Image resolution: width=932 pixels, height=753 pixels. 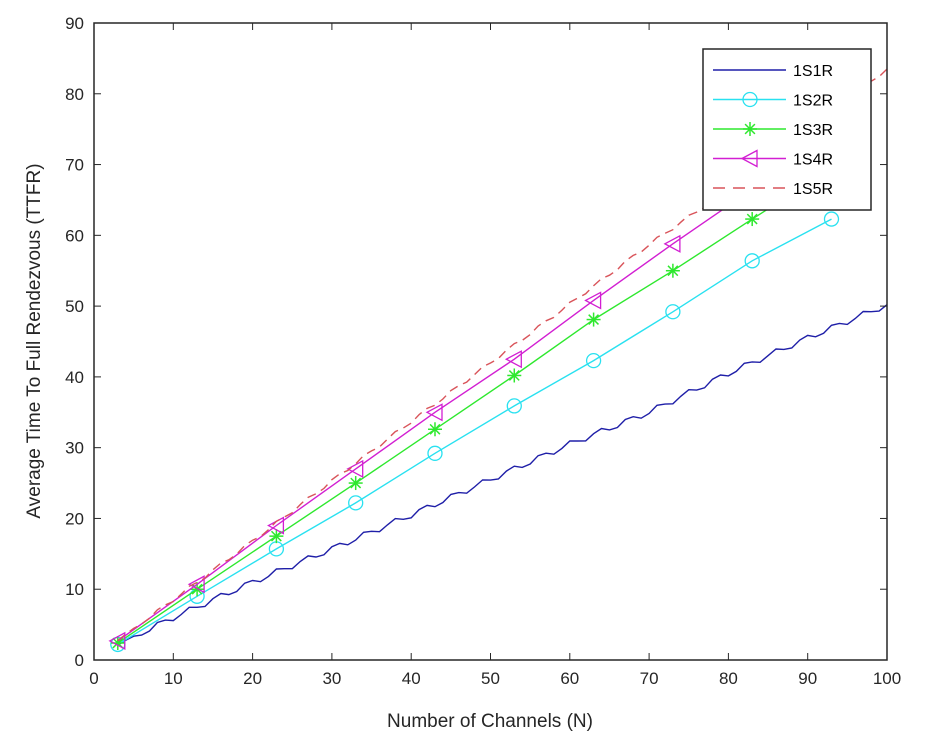 What do you see at coordinates (93, 678) in the screenshot?
I see `x-tick-label: 0` at bounding box center [93, 678].